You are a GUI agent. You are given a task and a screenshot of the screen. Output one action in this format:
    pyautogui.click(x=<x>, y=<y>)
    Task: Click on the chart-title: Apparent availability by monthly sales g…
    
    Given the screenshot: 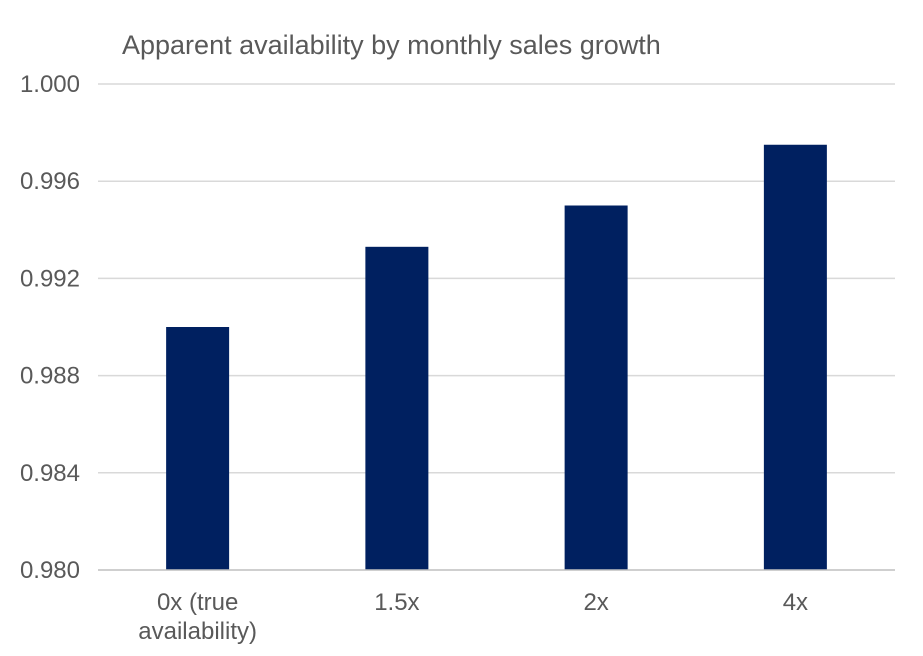 What is the action you would take?
    pyautogui.click(x=391, y=45)
    